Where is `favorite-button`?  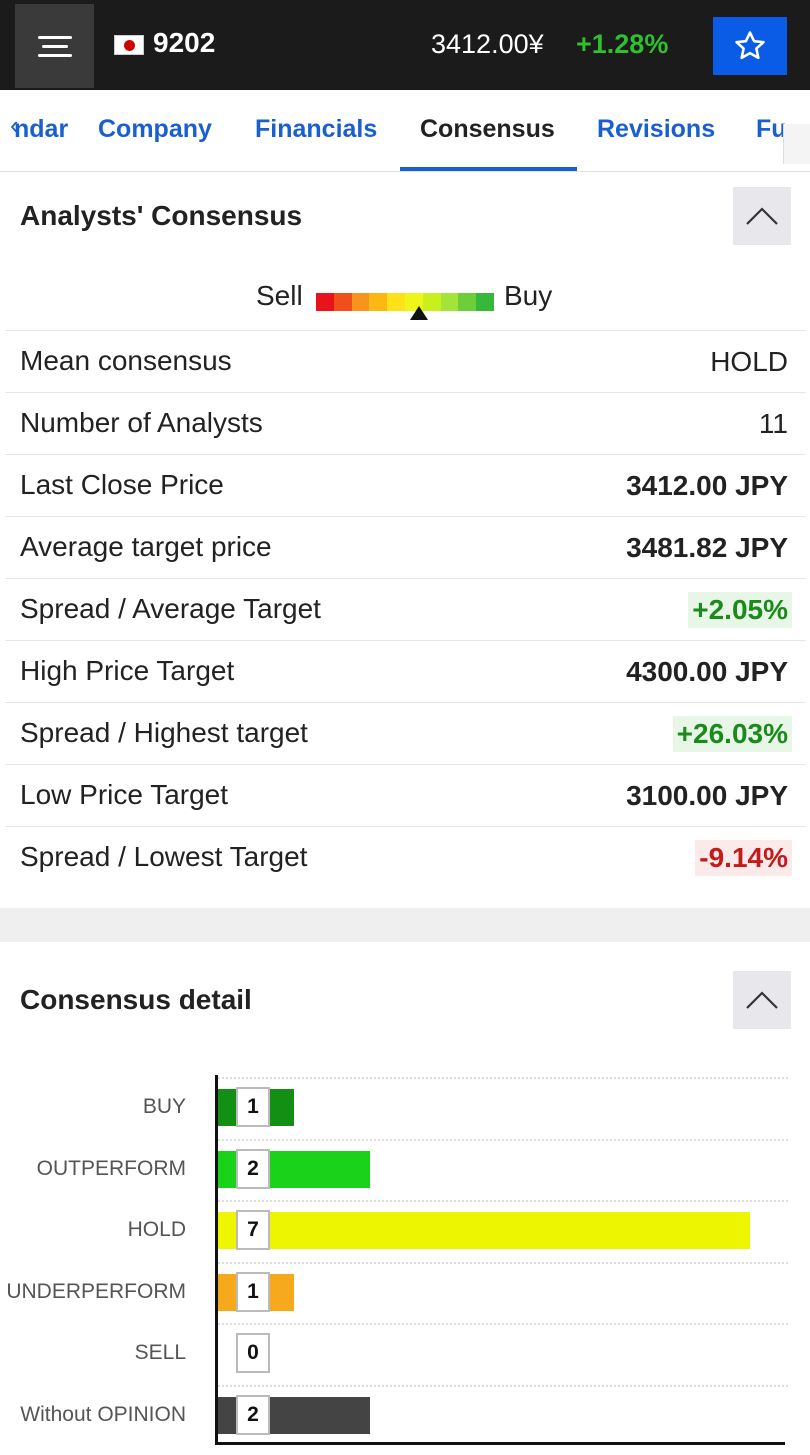 favorite-button is located at coordinates (750, 46).